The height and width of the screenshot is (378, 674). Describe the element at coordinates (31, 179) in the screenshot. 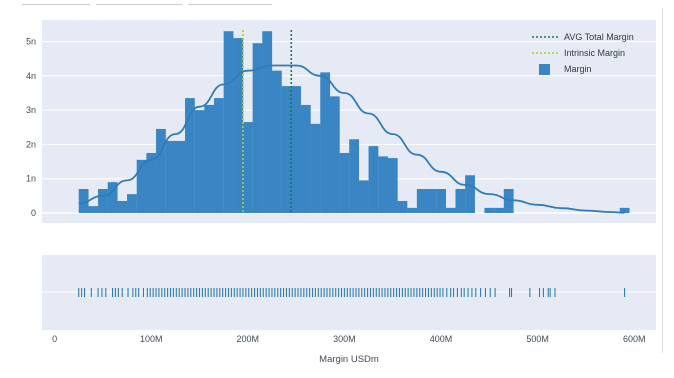

I see `y-tick-label: 1n` at that location.